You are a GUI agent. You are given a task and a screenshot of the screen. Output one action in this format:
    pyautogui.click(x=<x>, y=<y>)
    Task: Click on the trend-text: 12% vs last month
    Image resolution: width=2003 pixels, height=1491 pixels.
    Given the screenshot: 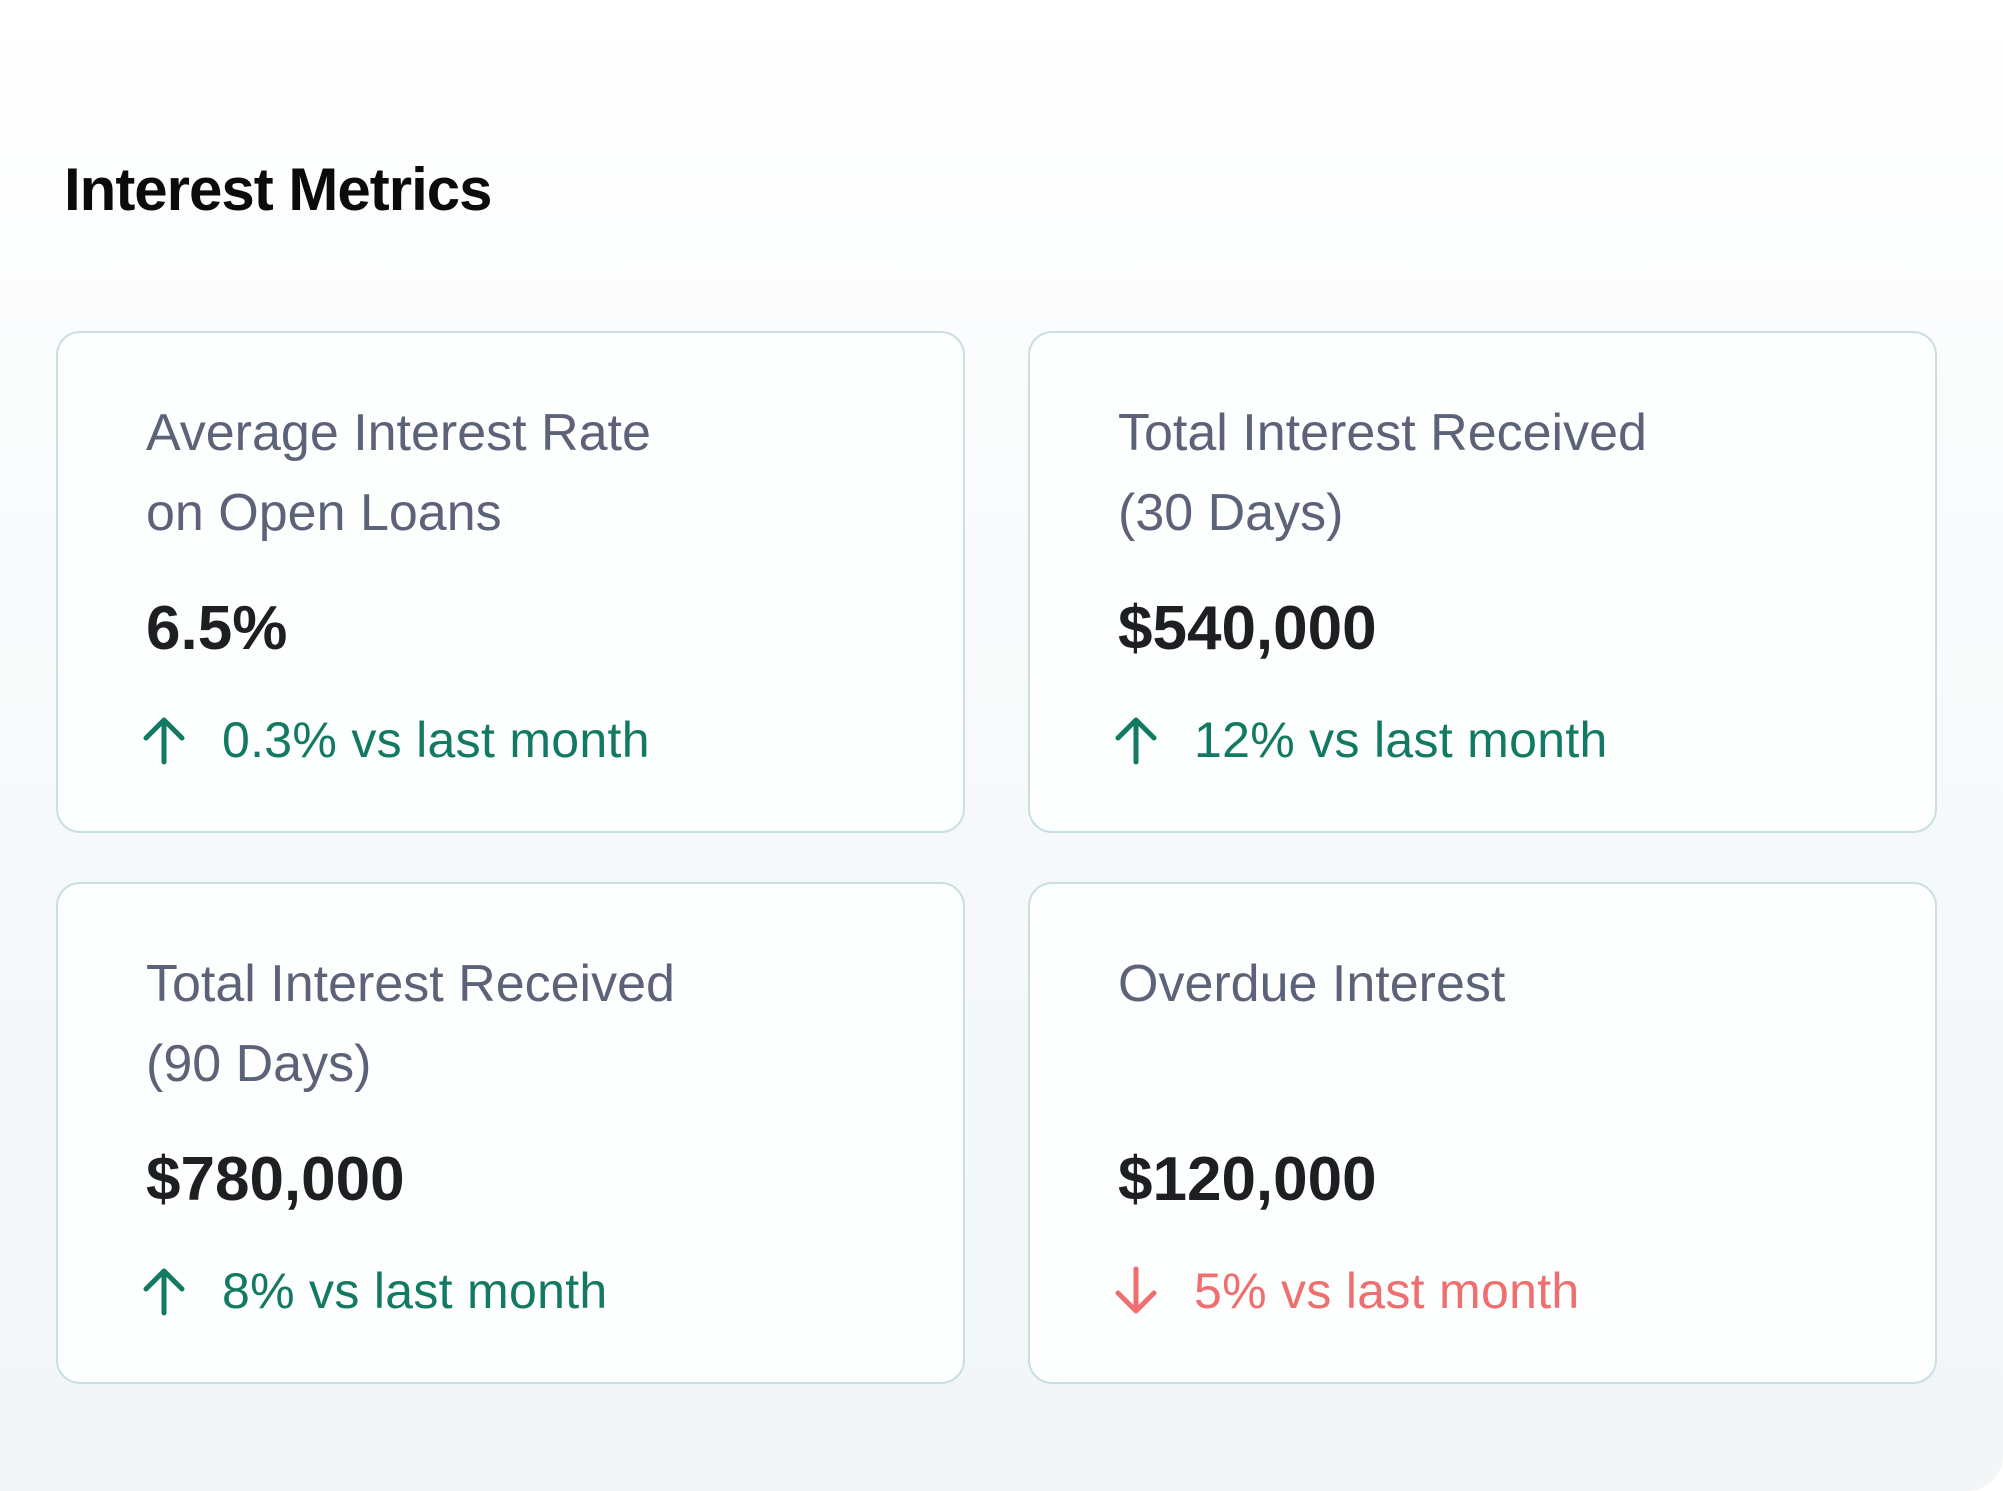 What is the action you would take?
    pyautogui.click(x=1401, y=740)
    